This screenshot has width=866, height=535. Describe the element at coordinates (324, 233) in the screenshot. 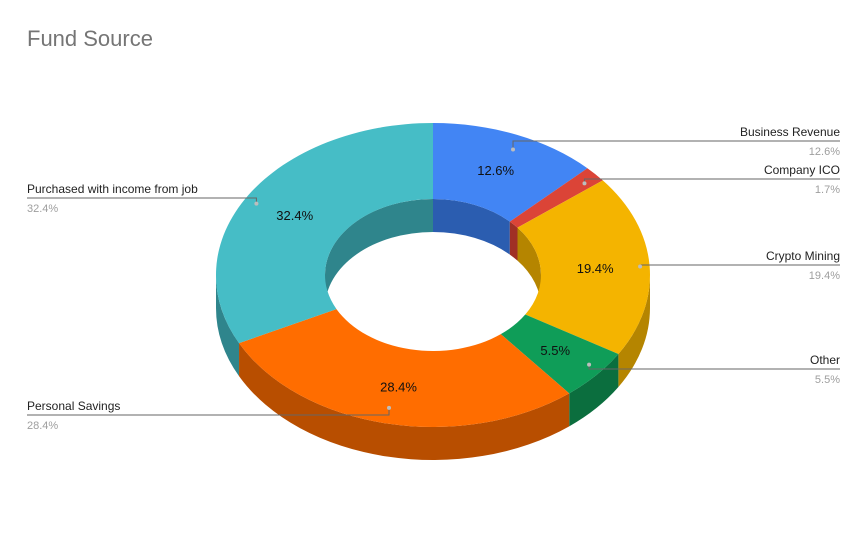

I see `slice-purchased-with-income-from-job` at that location.